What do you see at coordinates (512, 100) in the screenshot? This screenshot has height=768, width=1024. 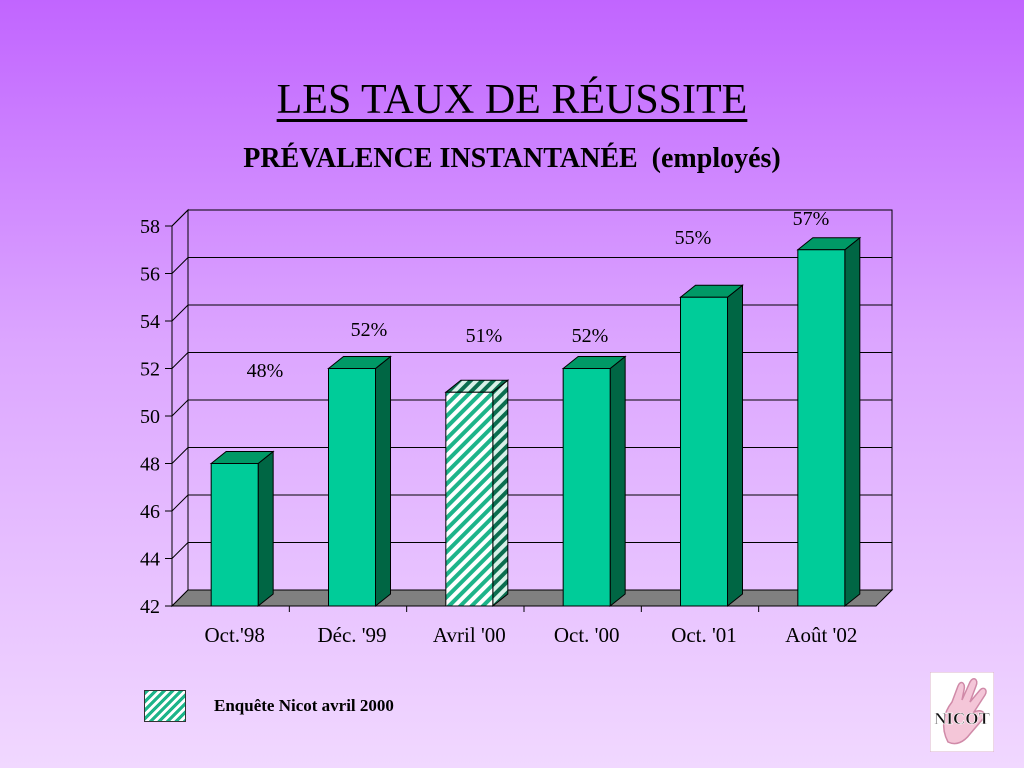 I see `chart-title: LES TAUX DE RÉUSSITE` at bounding box center [512, 100].